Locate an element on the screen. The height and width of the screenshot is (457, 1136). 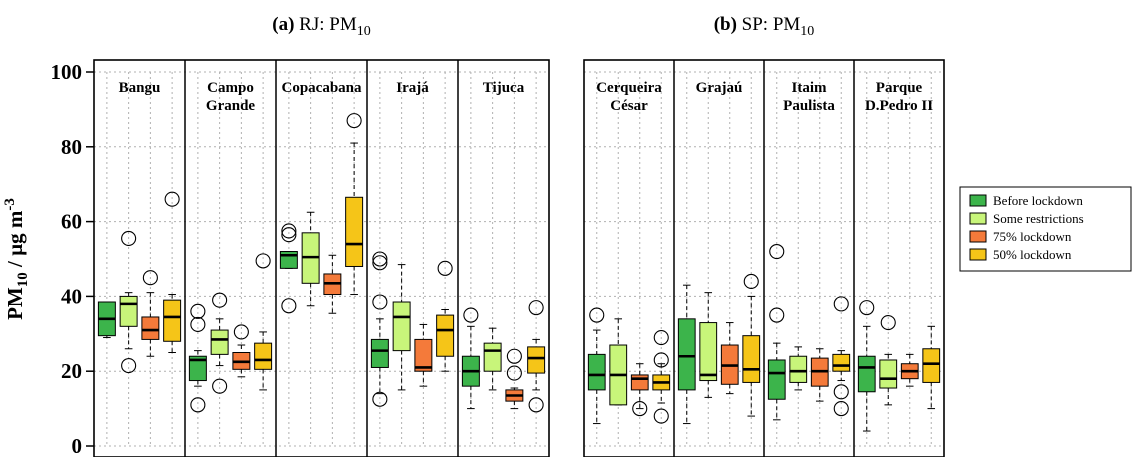
panel-title-sub: 10 is located at coordinates (364, 31).